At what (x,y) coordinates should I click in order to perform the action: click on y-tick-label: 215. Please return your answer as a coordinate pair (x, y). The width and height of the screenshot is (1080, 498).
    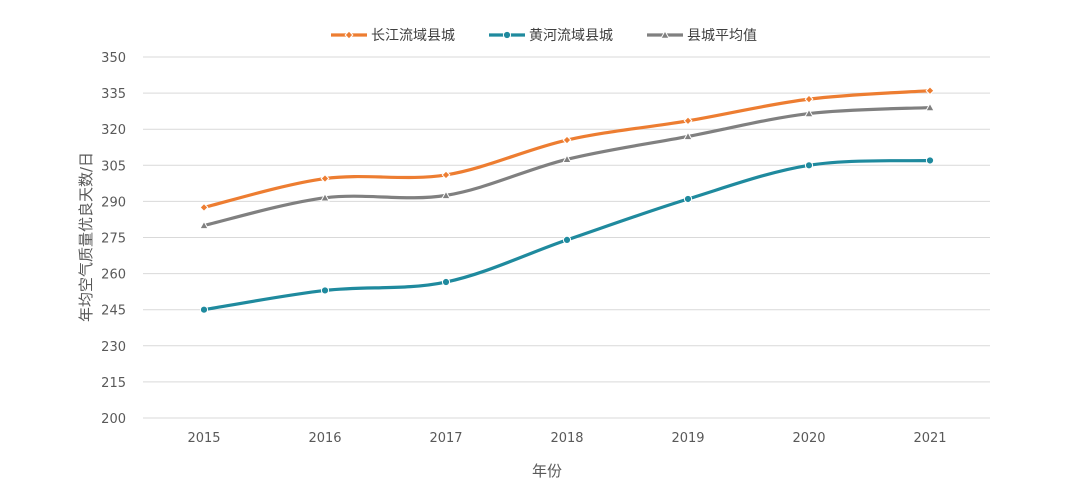
    Looking at the image, I should click on (113, 383).